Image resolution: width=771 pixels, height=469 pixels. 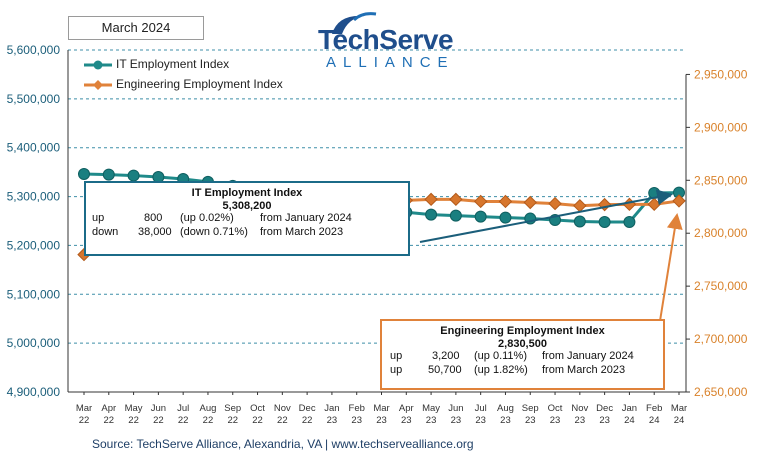 I want to click on x-tick-label: Oct 23, so click(x=555, y=414).